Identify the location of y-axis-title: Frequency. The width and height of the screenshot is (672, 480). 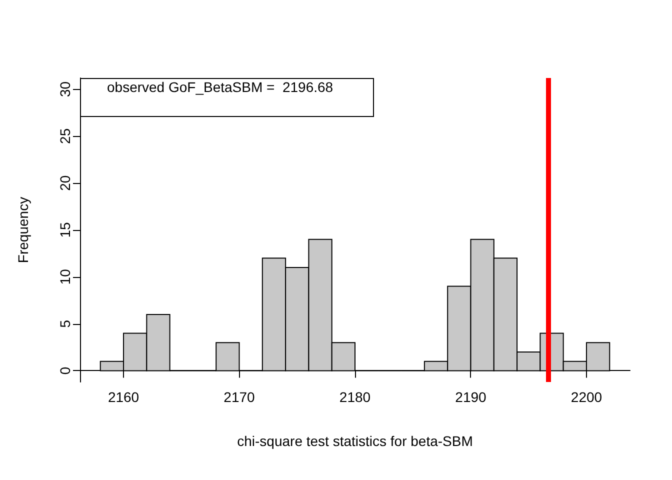
(23, 230).